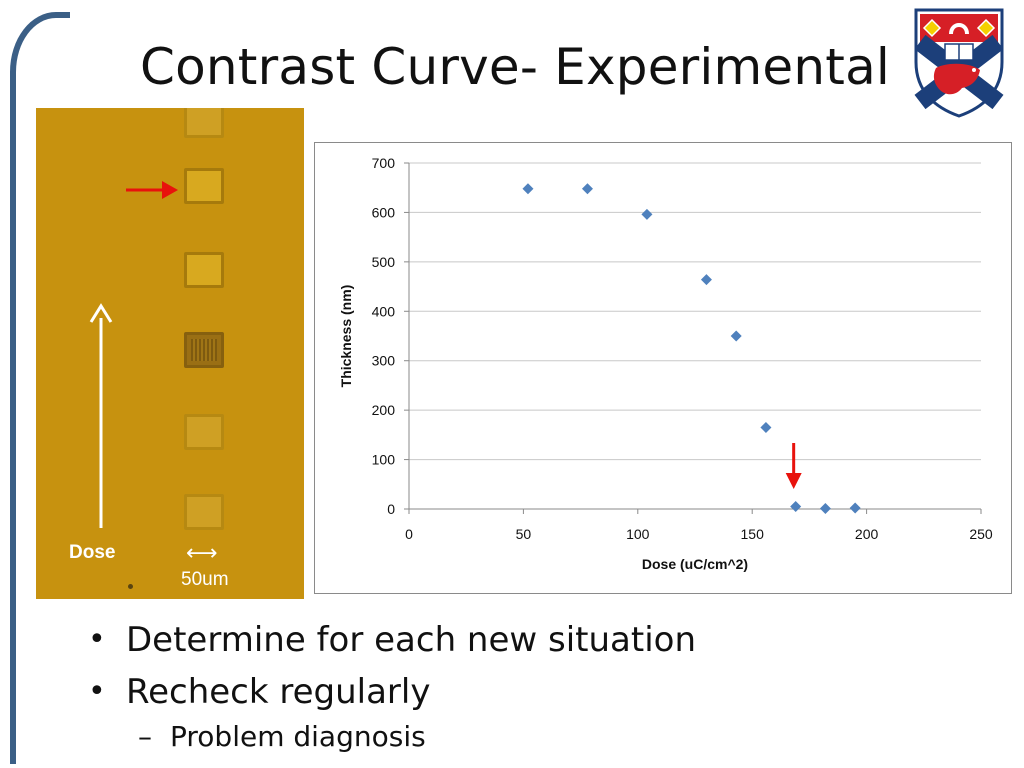  I want to click on y-tick-label: 0, so click(391, 509).